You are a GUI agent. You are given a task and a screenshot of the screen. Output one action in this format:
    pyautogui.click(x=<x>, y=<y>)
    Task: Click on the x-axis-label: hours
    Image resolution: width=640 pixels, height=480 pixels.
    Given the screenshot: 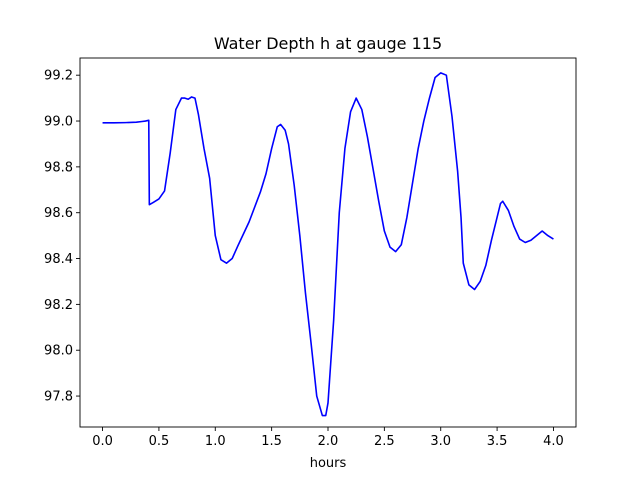 What is the action you would take?
    pyautogui.click(x=328, y=463)
    